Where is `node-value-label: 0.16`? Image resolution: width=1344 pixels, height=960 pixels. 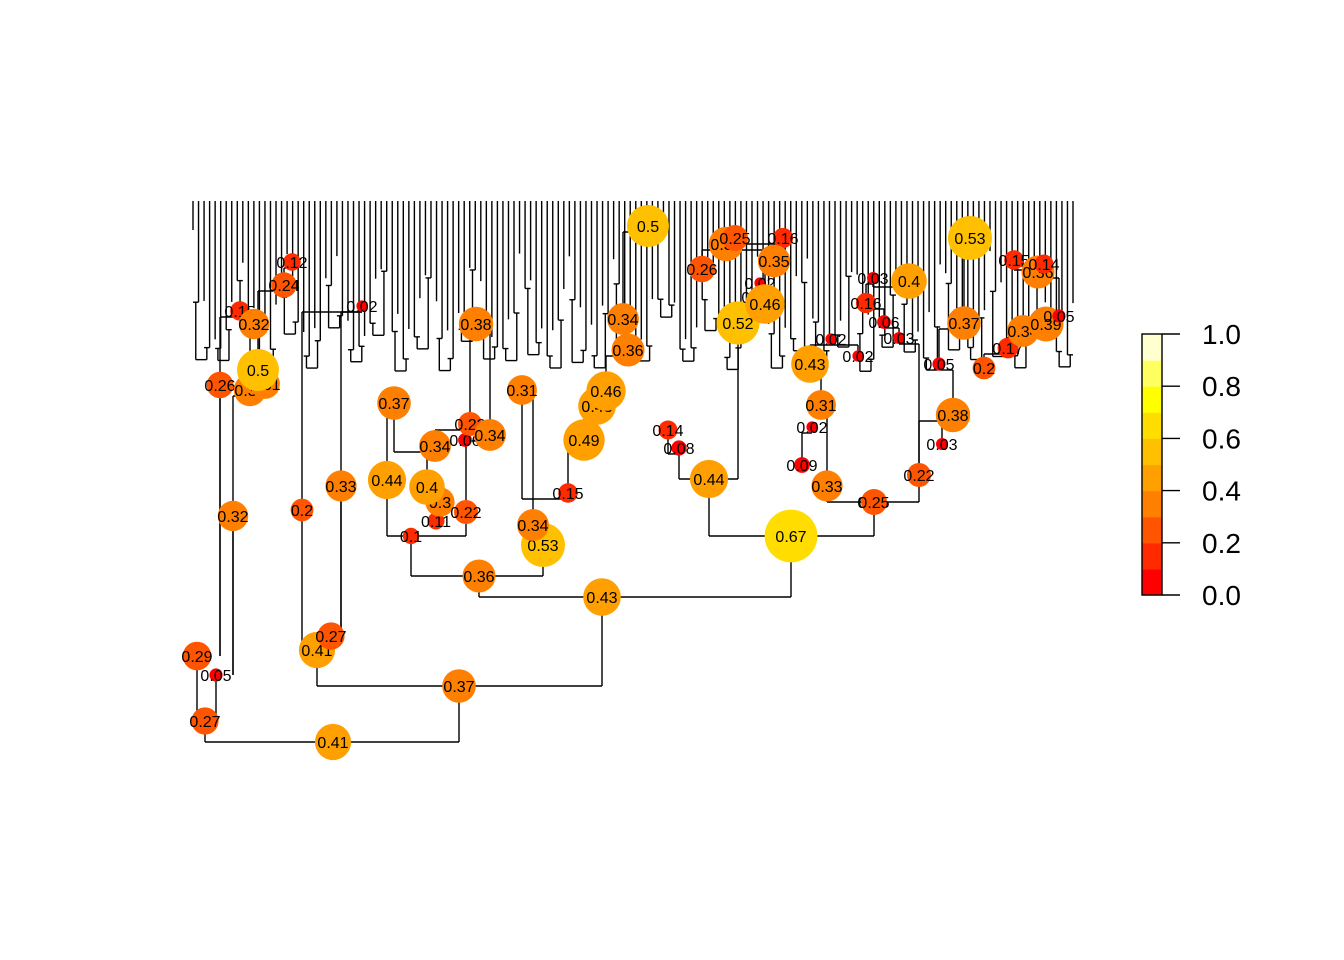 node-value-label: 0.16 is located at coordinates (782, 239).